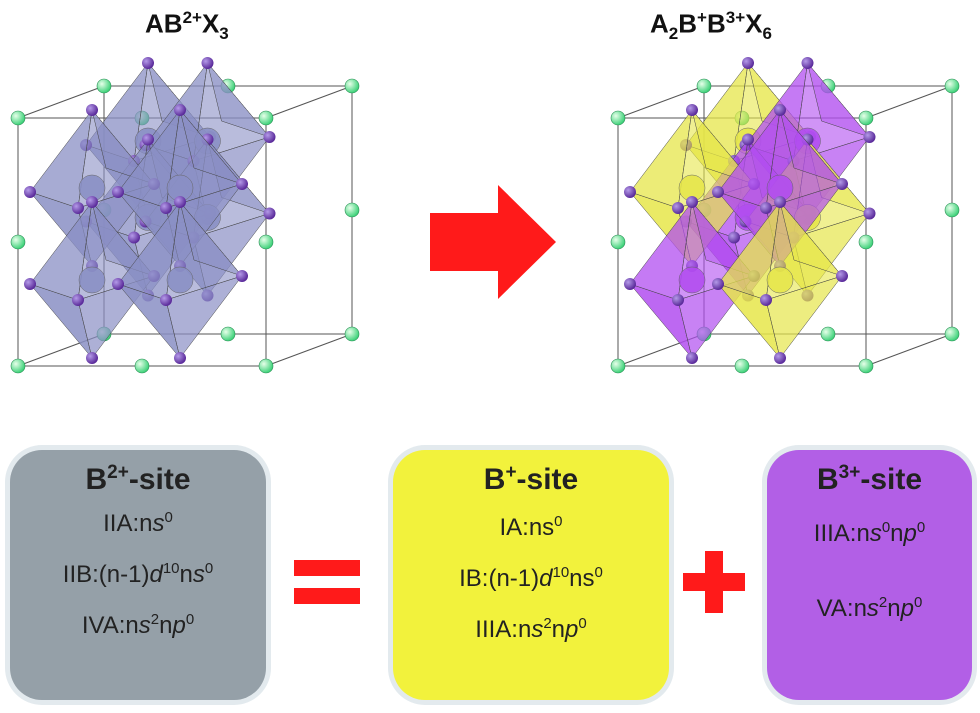  I want to click on b3-config-iiia: IIIA:ns0np0, so click(869, 533).